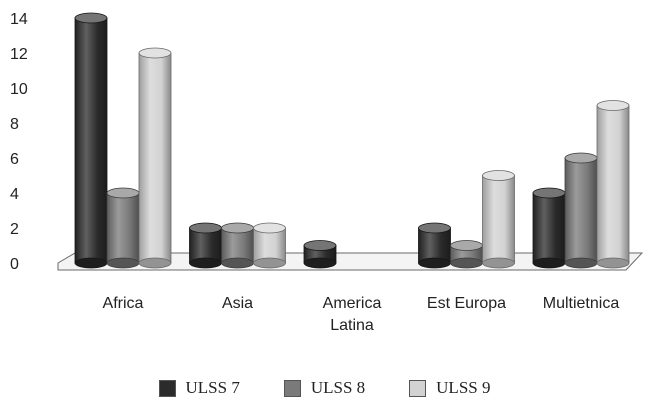 This screenshot has height=402, width=649. What do you see at coordinates (19, 19) in the screenshot?
I see `y-tick-label: 14` at bounding box center [19, 19].